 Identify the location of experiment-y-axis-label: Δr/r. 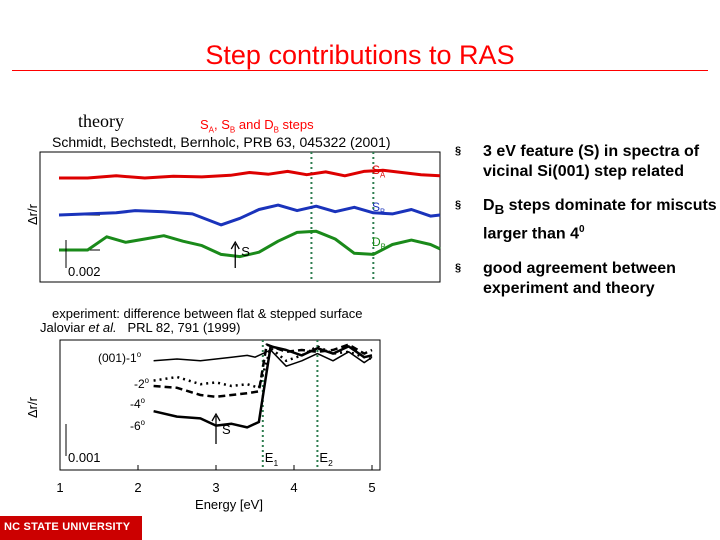
(32, 407).